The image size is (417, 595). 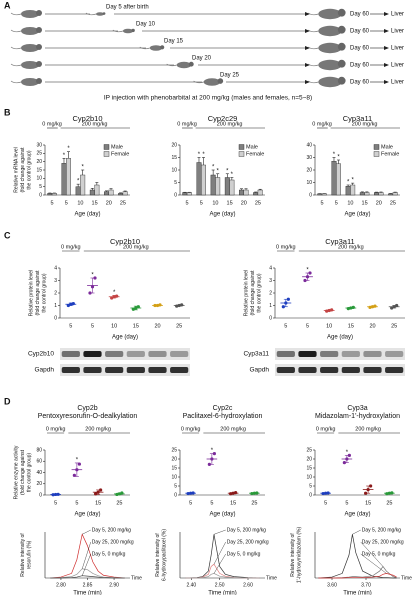 What do you see at coordinates (23, 555) in the screenshot?
I see `y-axis-label: Relative intensity of` at bounding box center [23, 555].